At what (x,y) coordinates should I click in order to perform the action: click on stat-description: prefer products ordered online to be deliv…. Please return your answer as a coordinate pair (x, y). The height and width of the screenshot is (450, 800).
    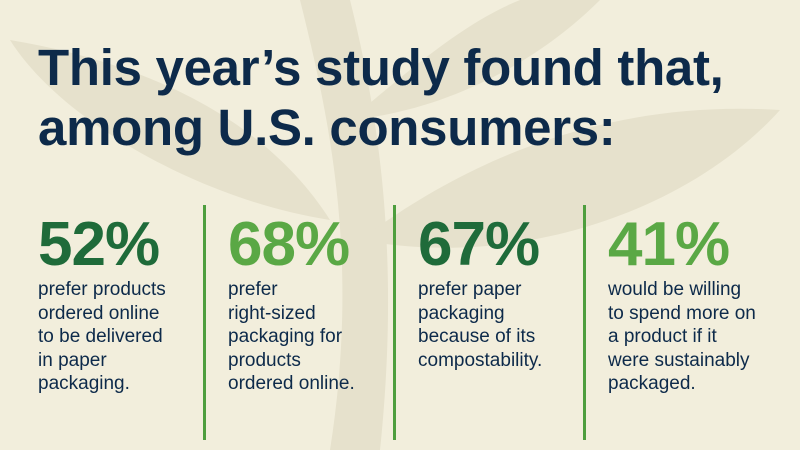
    Looking at the image, I should click on (125, 337).